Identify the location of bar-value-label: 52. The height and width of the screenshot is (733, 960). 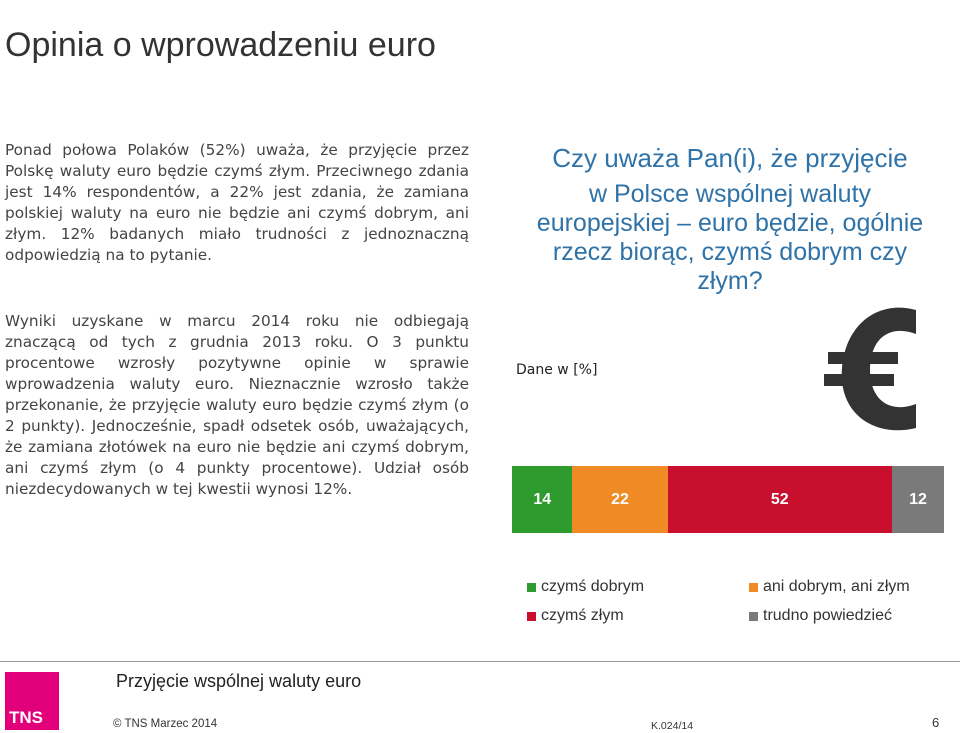
(779, 499).